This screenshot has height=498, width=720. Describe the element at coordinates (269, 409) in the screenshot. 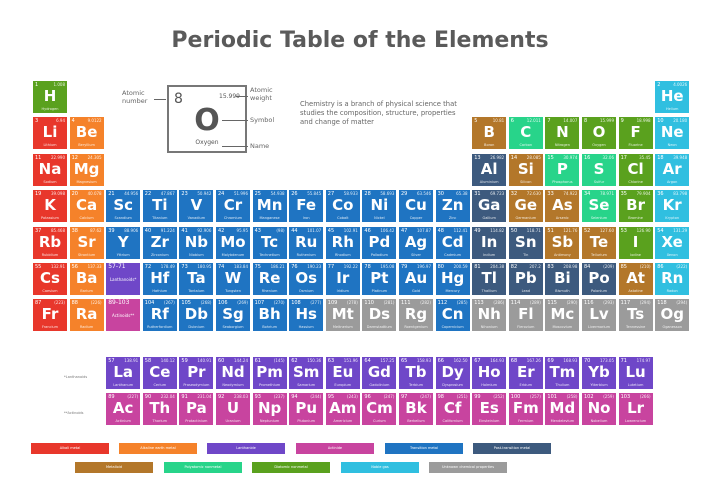

I see `element-np: 93 (237) Np Neptunium` at that location.